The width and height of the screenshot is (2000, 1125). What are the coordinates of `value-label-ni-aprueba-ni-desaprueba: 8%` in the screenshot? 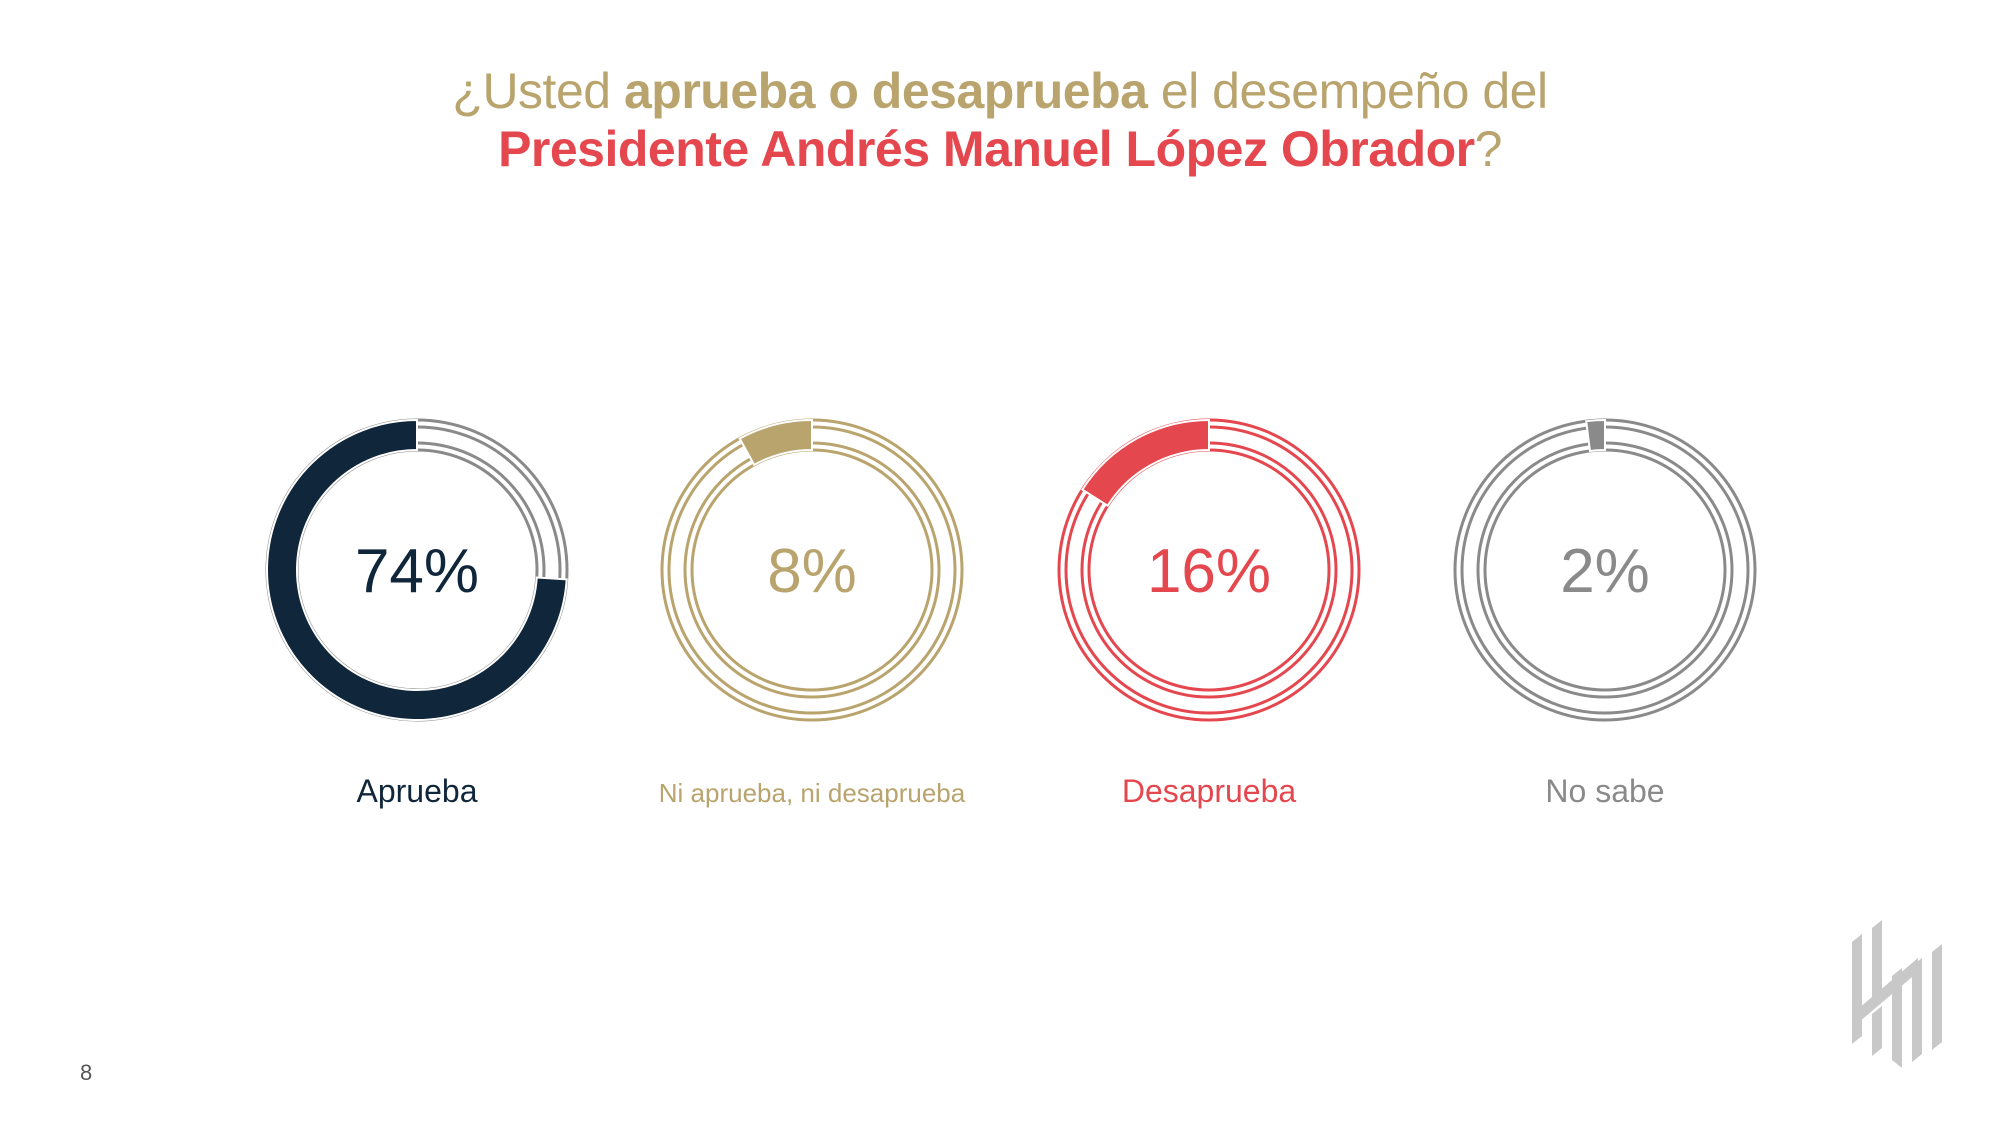 It's located at (812, 571).